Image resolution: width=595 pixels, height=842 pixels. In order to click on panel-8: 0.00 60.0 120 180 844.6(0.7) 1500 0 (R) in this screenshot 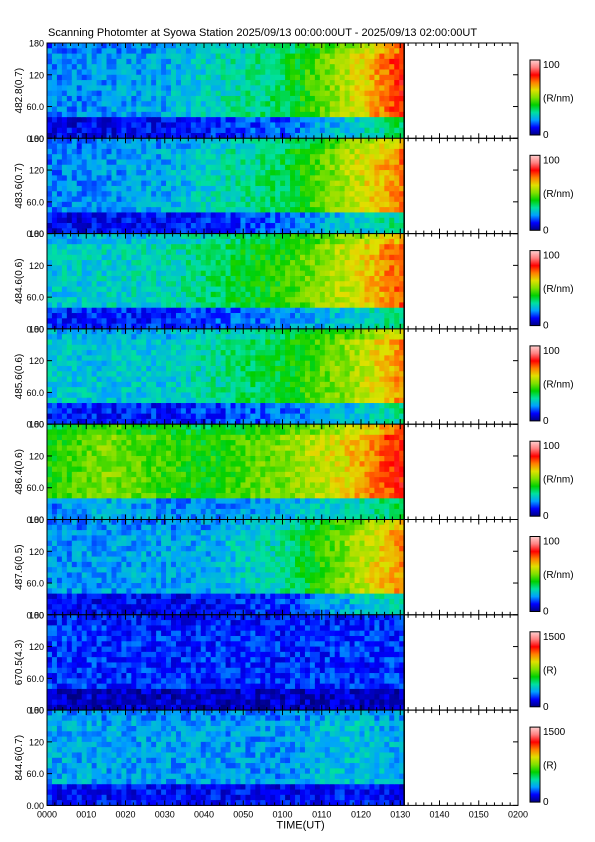, I will do `click(290, 758)`.